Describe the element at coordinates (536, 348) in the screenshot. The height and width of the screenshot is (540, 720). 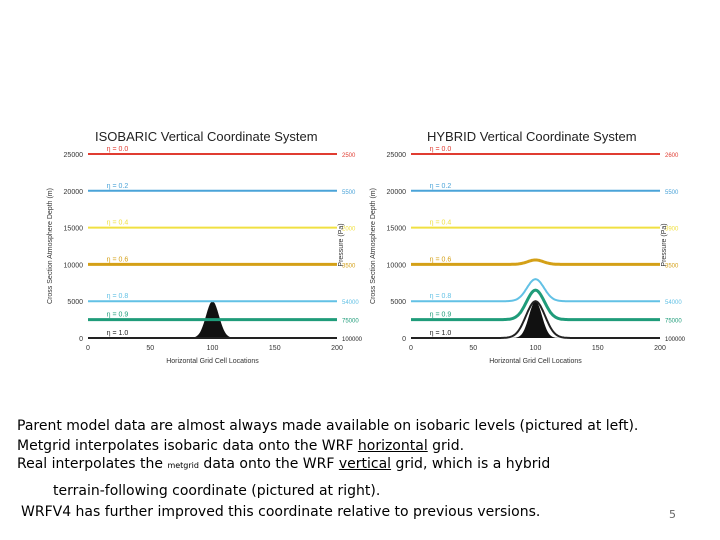
I see `hybrid-xtick-label: 100` at that location.